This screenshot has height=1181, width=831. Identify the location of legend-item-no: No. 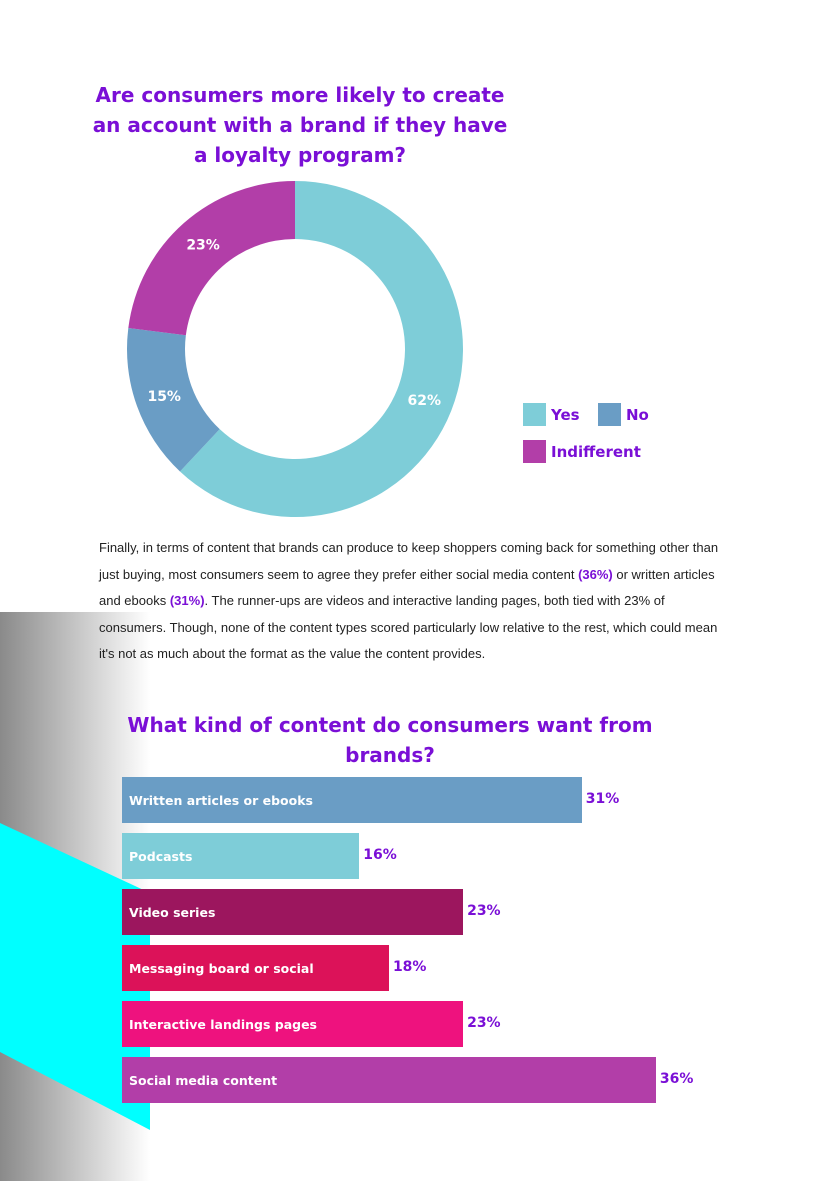
(623, 414).